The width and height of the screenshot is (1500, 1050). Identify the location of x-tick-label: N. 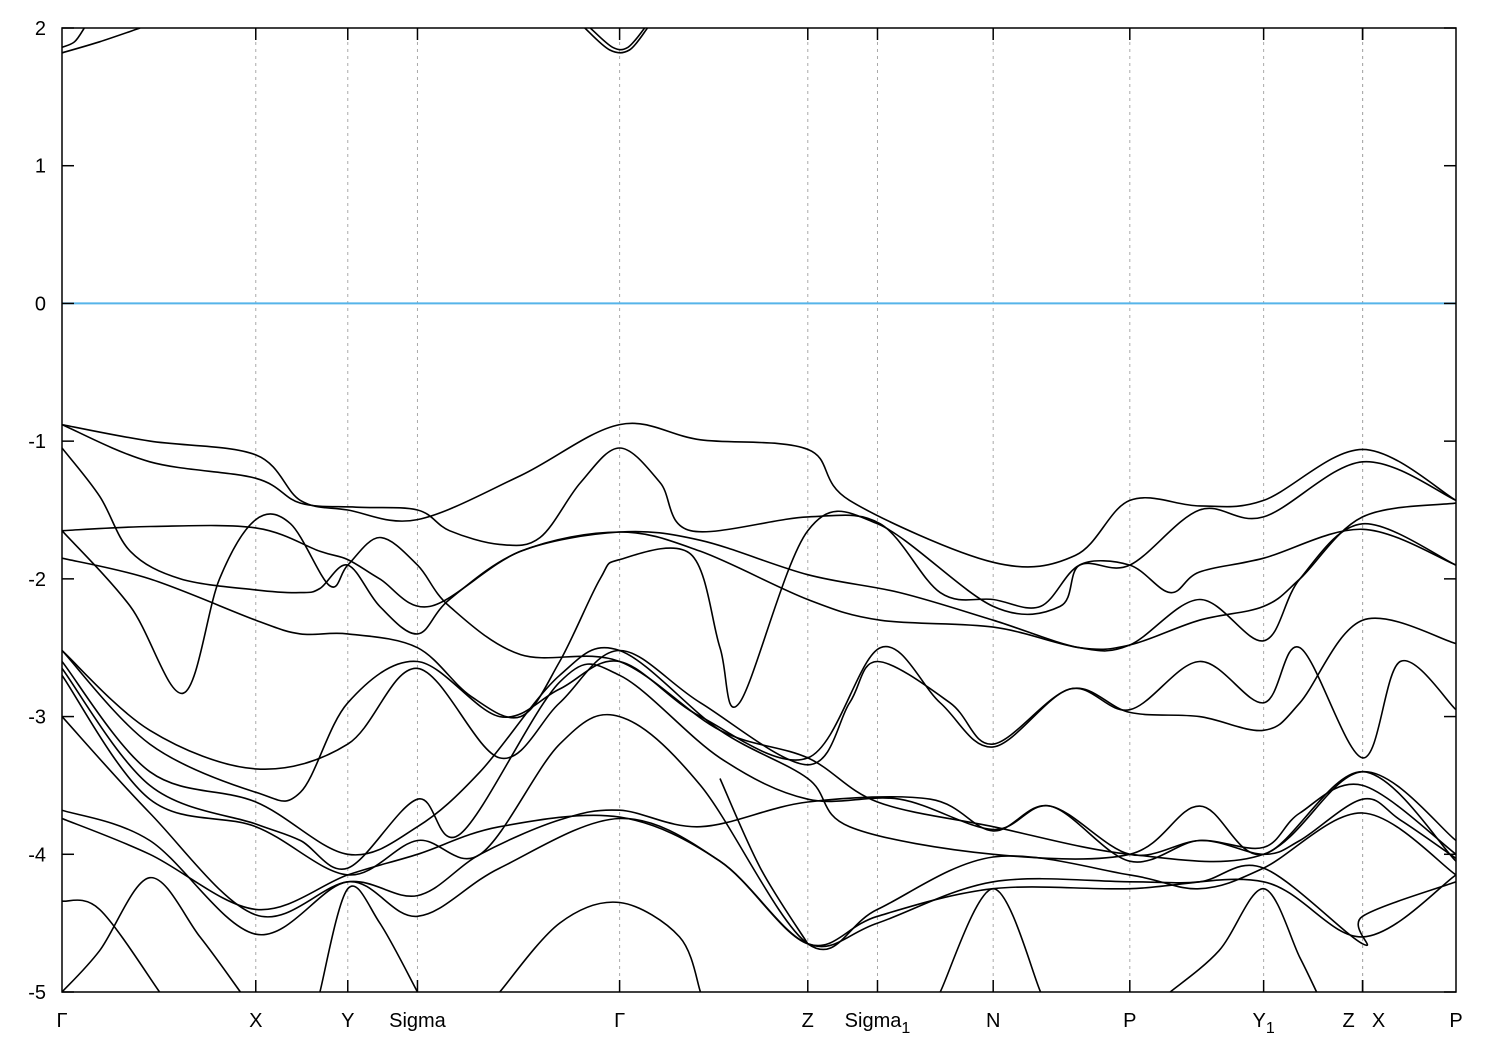
(993, 1021).